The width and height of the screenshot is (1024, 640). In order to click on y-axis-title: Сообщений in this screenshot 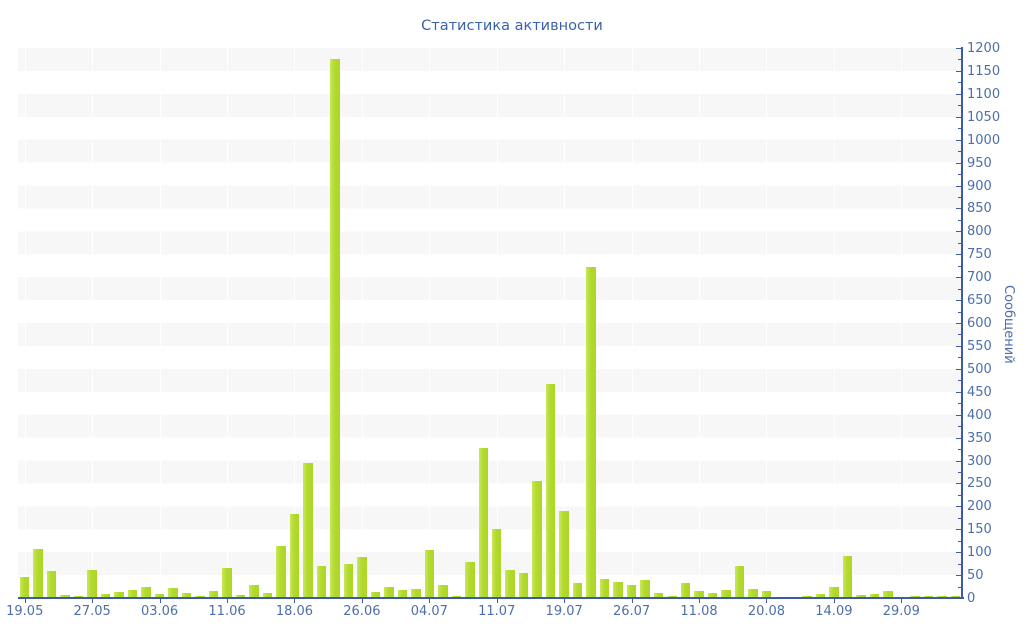, I will do `click(1008, 324)`.